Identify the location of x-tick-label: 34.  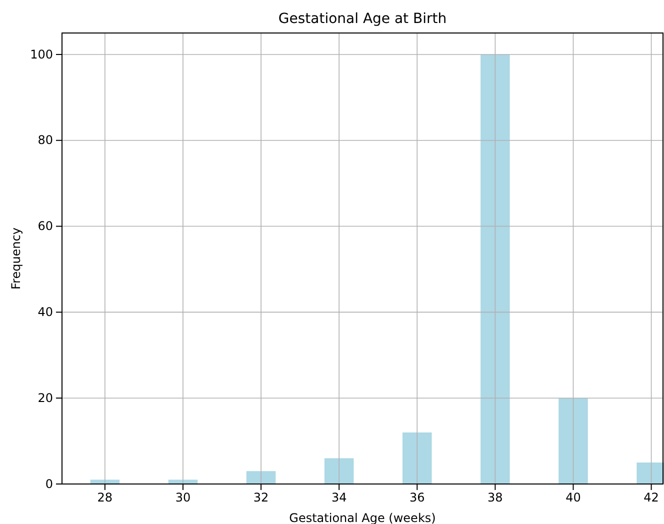
(339, 497).